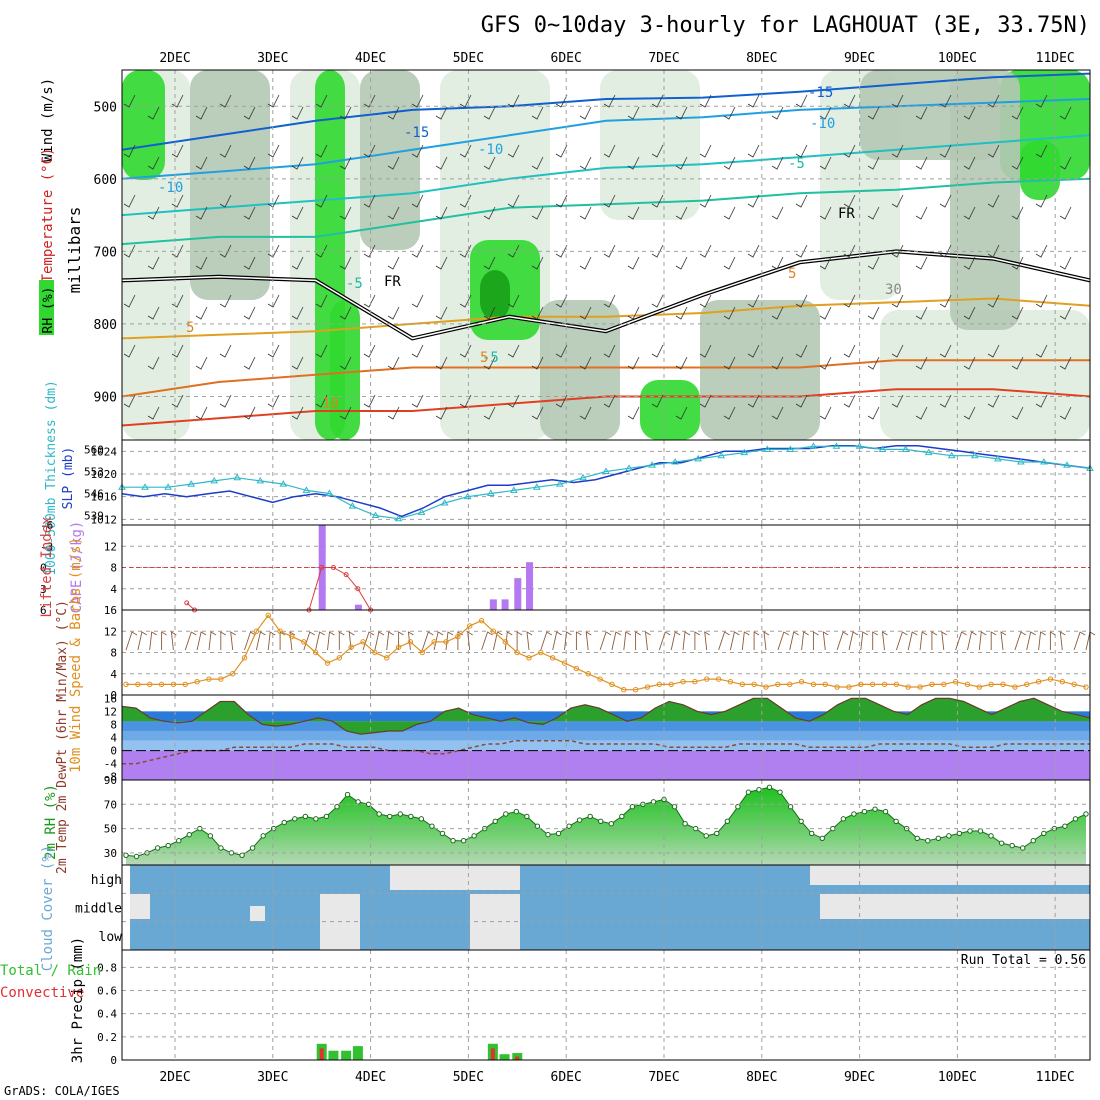  I want to click on lifted-index-tick: 3, so click(43, 589).